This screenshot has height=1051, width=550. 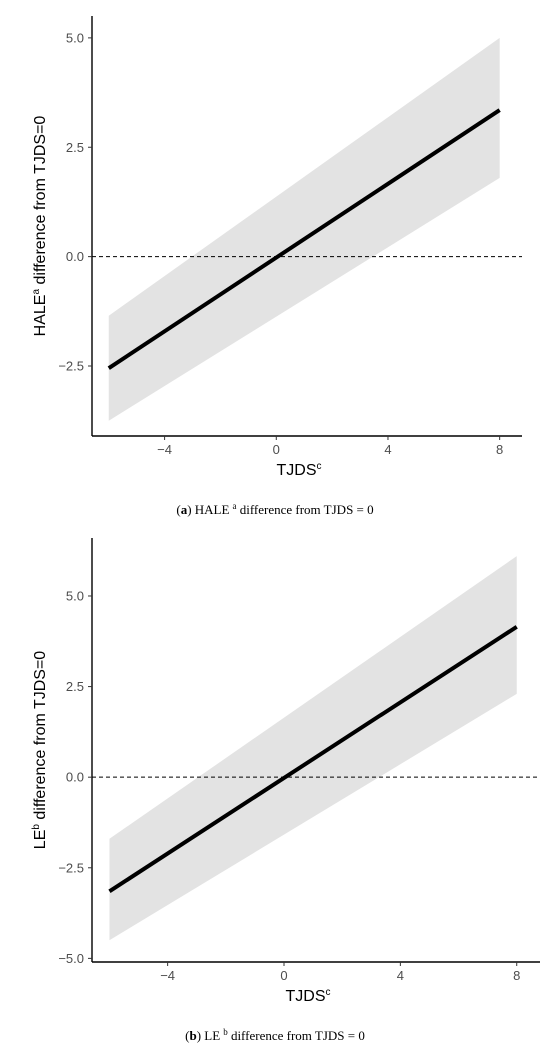 What do you see at coordinates (40, 316) in the screenshot?
I see `panel-a-y-axis-title-main: HALE` at bounding box center [40, 316].